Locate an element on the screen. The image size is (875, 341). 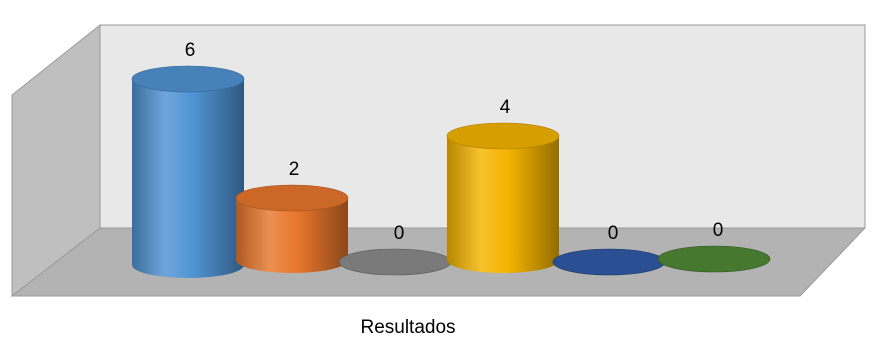
bar-1-body is located at coordinates (188, 178).